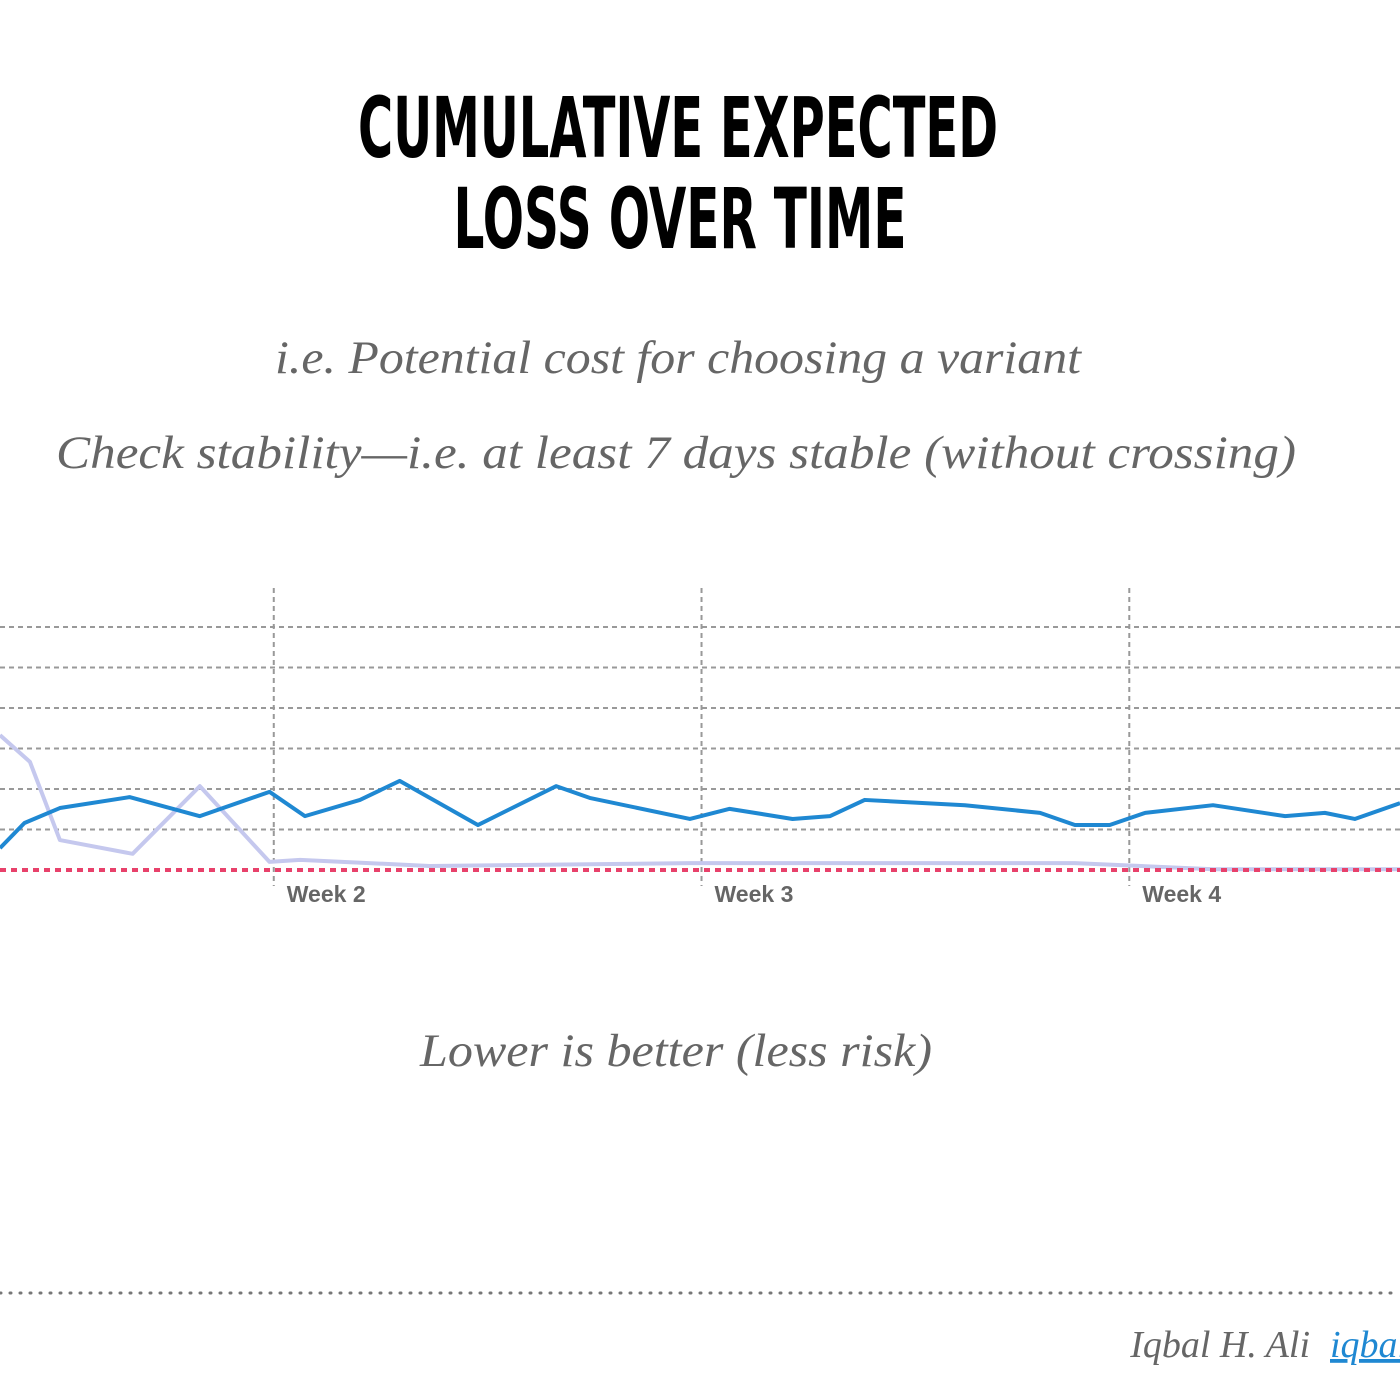 Image resolution: width=1400 pixels, height=1400 pixels. Describe the element at coordinates (326, 894) in the screenshot. I see `x-tick-label: Week 2` at that location.